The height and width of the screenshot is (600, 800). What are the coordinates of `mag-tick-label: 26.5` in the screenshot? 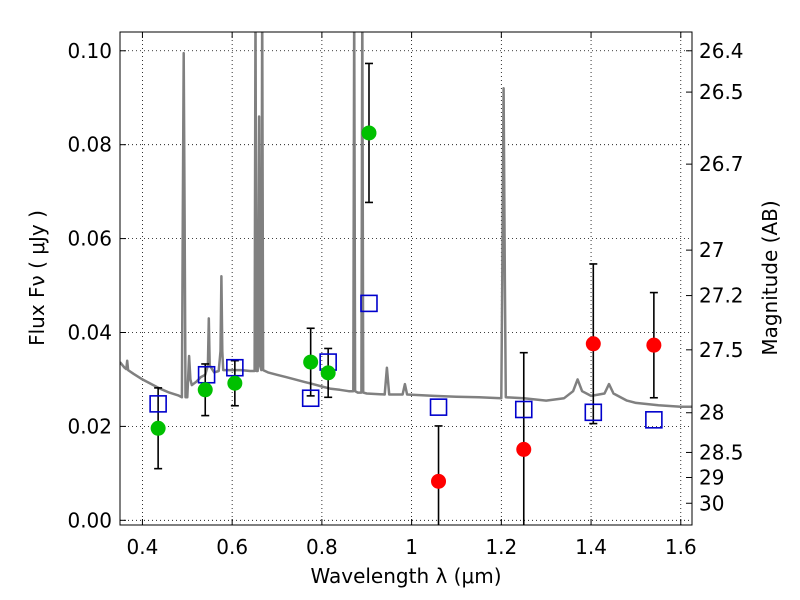 It's located at (721, 92).